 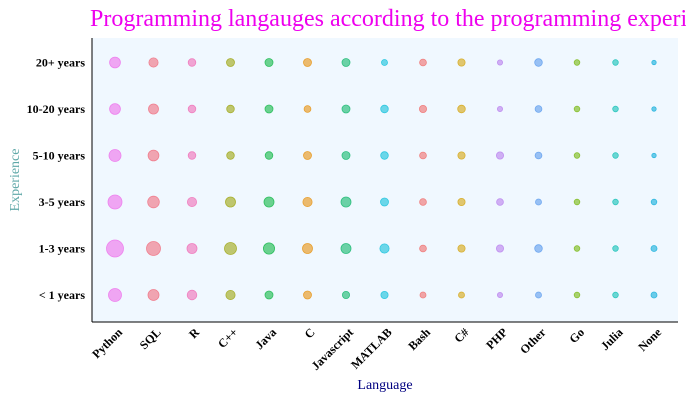 I want to click on x-tick-label: SQL, so click(x=150, y=338).